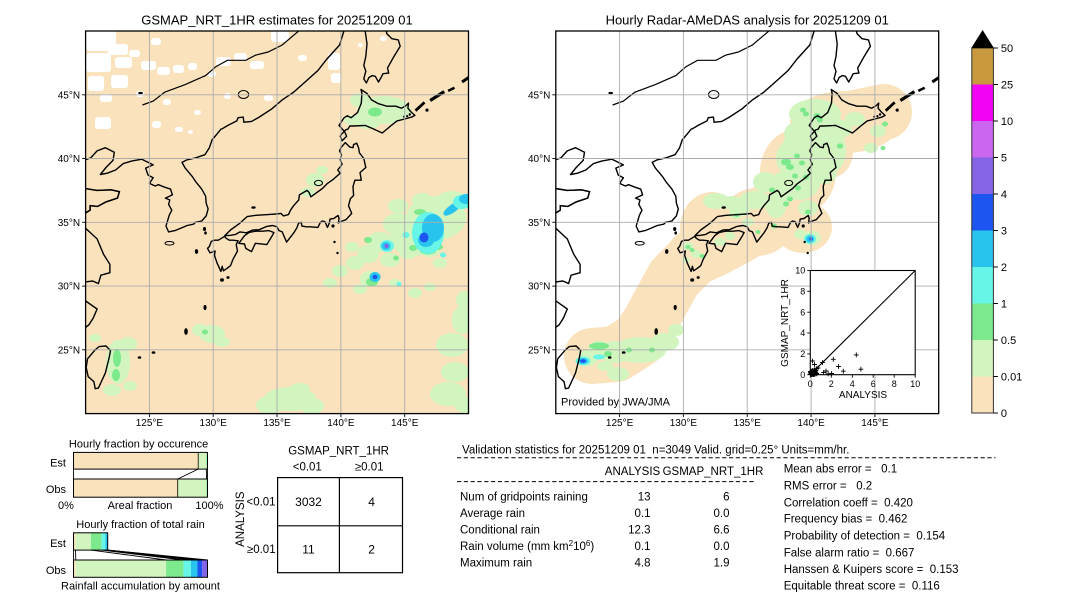 The width and height of the screenshot is (1080, 612). What do you see at coordinates (500, 531) in the screenshot?
I see `svg-text: Conditional rain` at bounding box center [500, 531].